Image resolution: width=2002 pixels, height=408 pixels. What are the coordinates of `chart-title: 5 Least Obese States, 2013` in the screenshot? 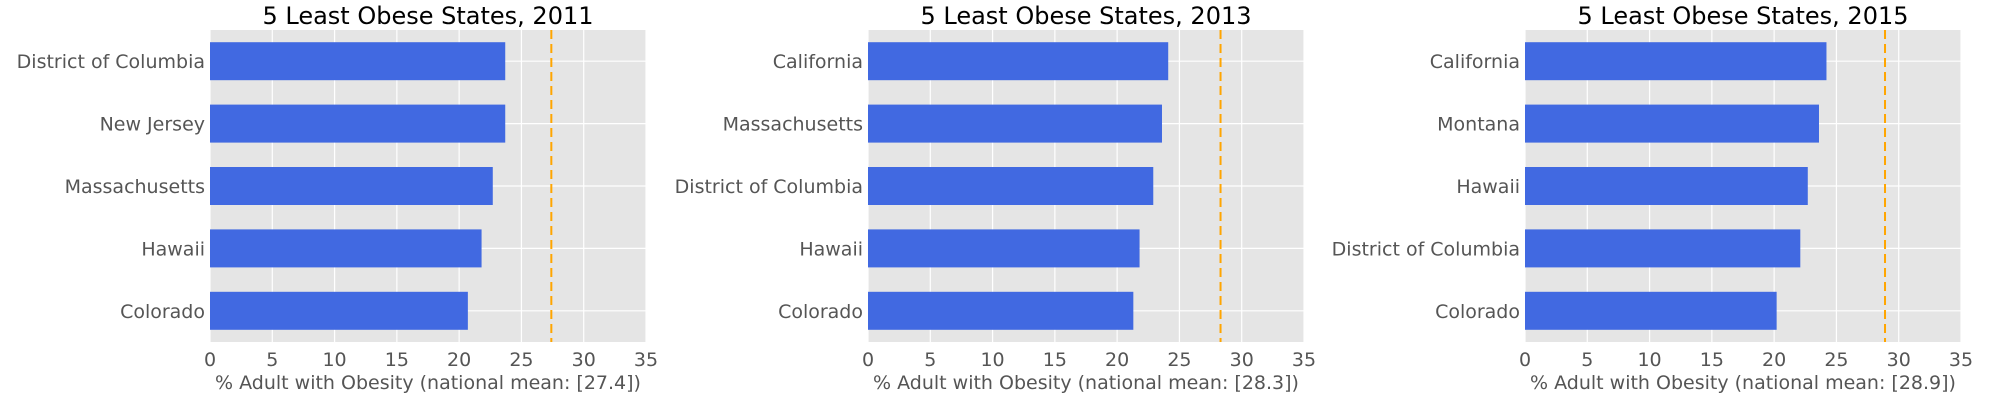 It's located at (1085, 16).